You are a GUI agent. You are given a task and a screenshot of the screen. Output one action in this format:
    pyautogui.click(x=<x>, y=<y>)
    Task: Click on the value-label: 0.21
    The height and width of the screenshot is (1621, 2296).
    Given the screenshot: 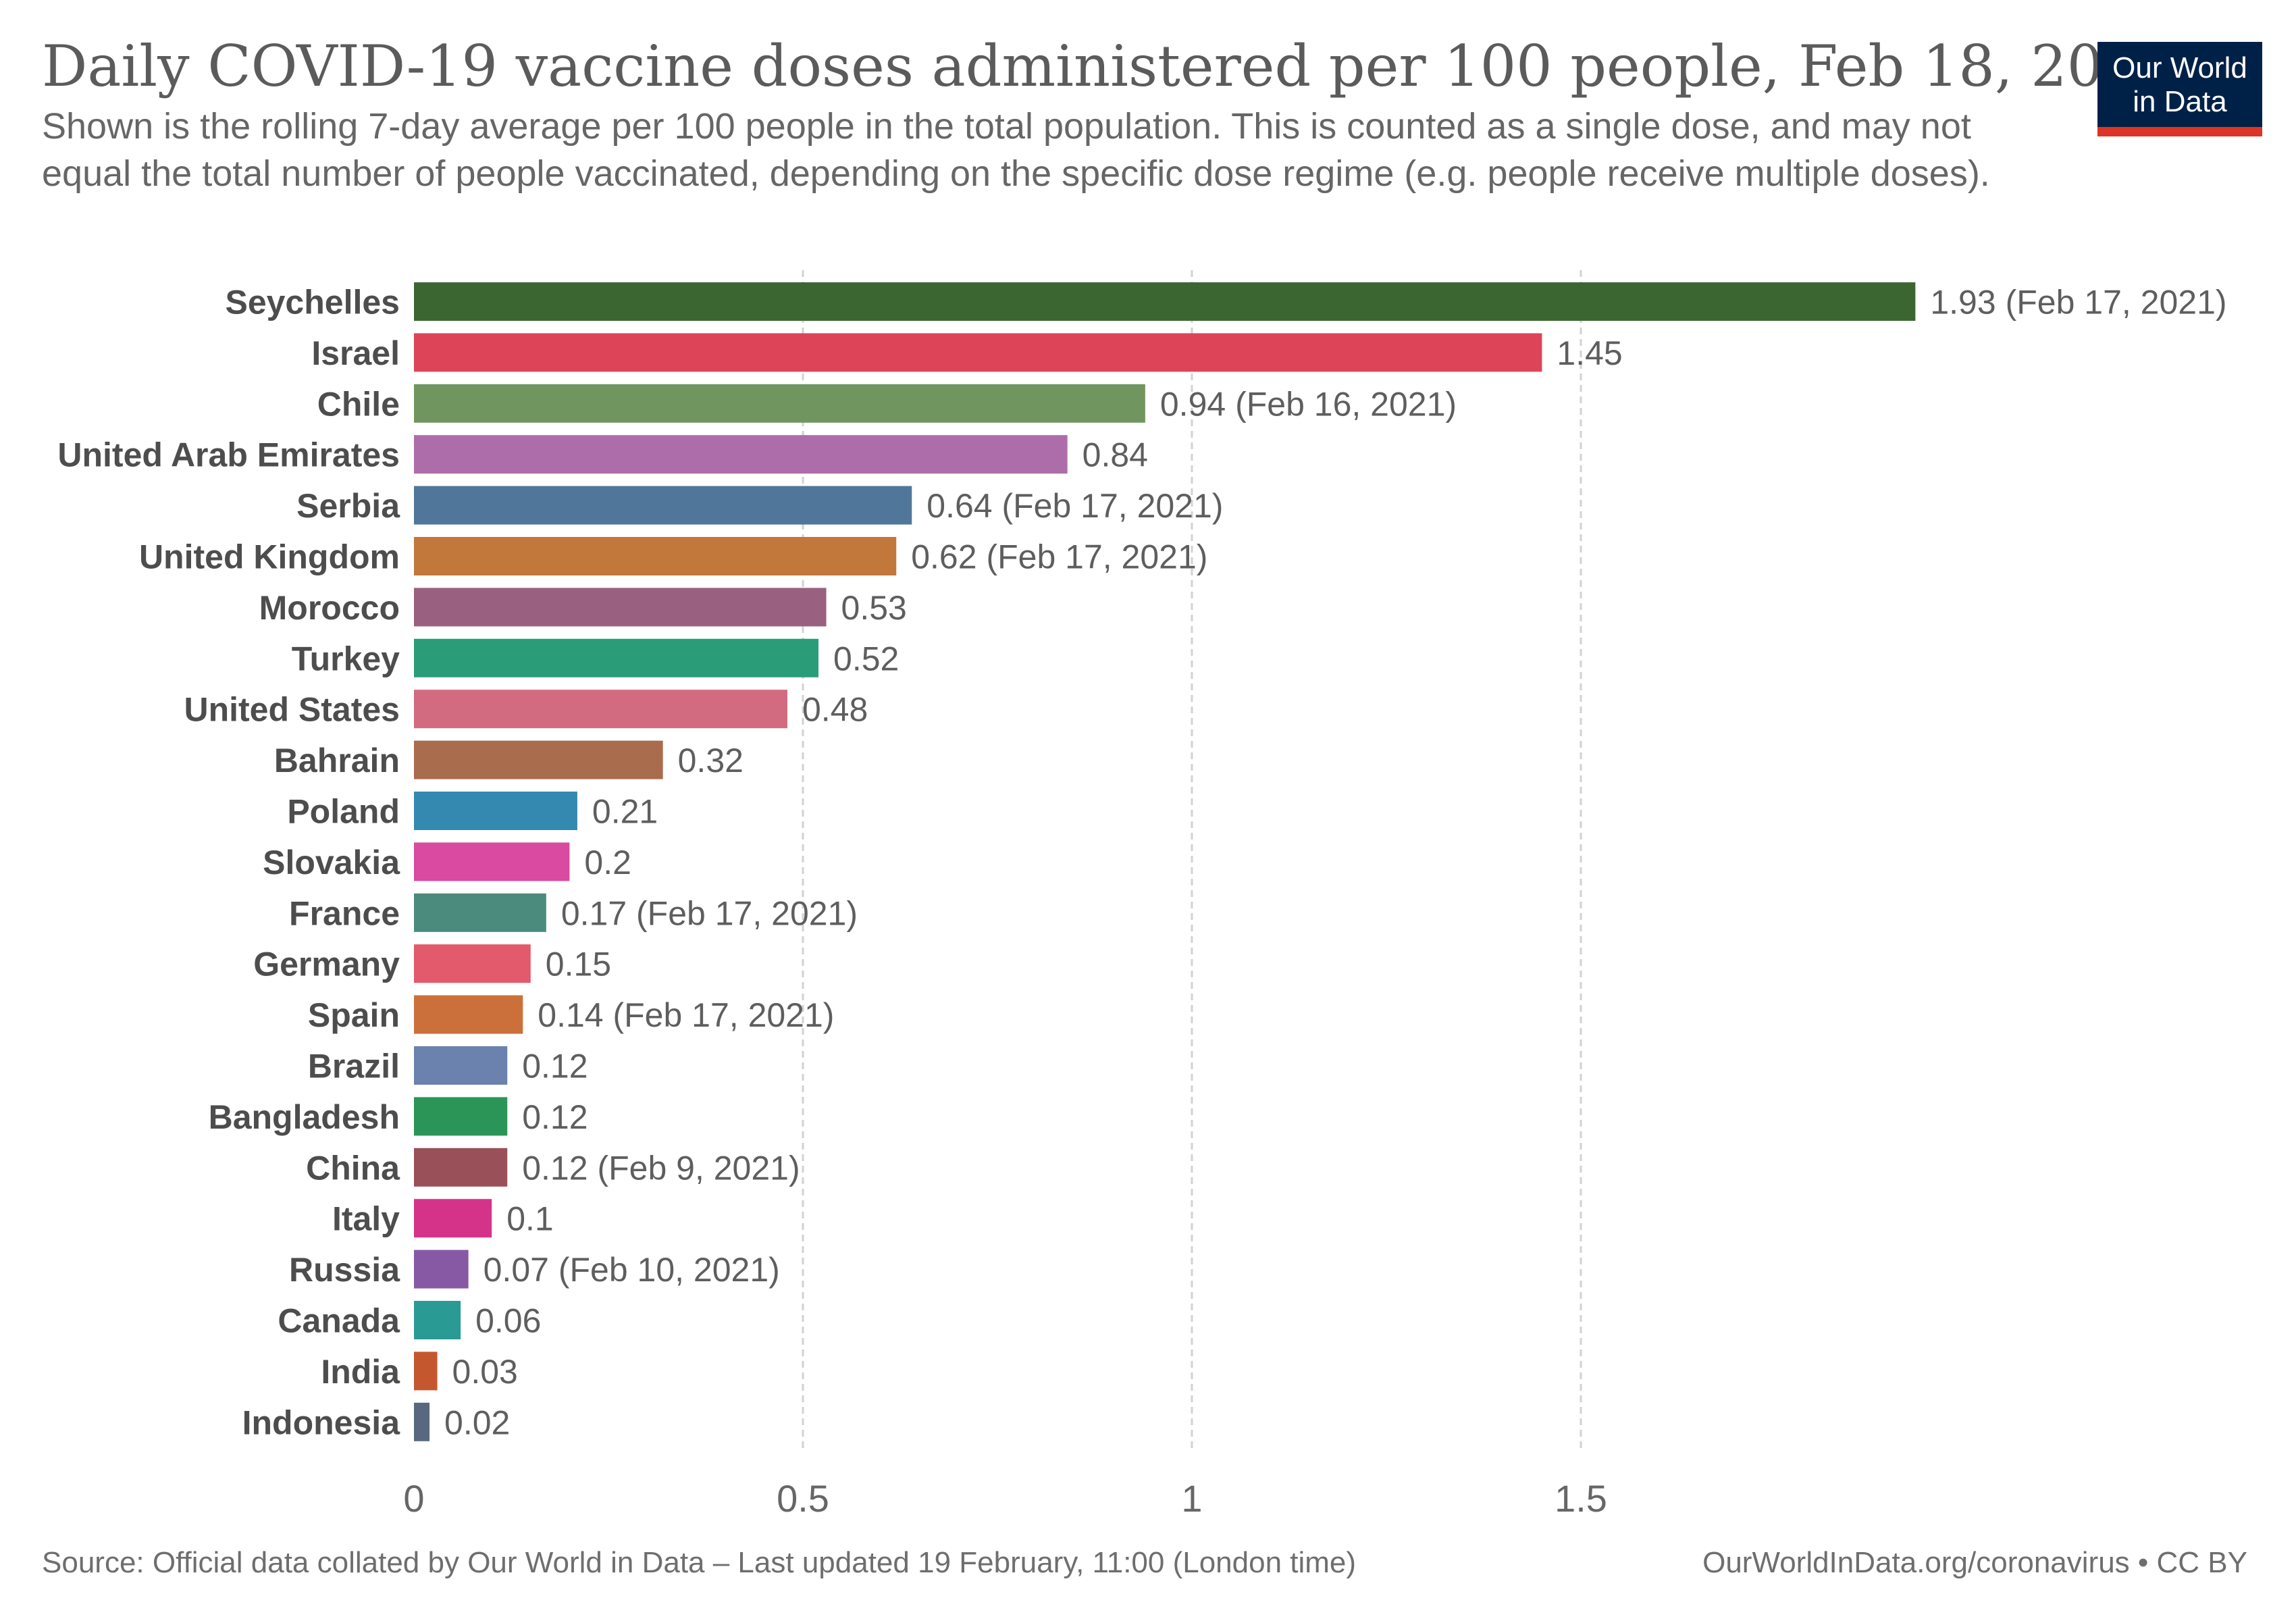 What is the action you would take?
    pyautogui.click(x=625, y=812)
    